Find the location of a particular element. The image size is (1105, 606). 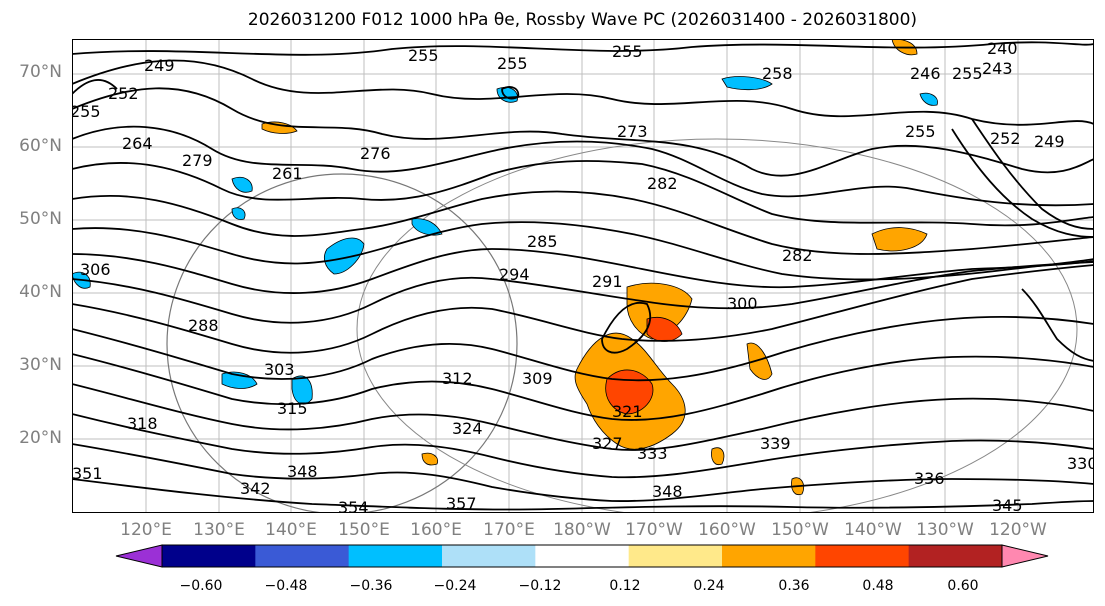

contour-label: 291 is located at coordinates (607, 281).